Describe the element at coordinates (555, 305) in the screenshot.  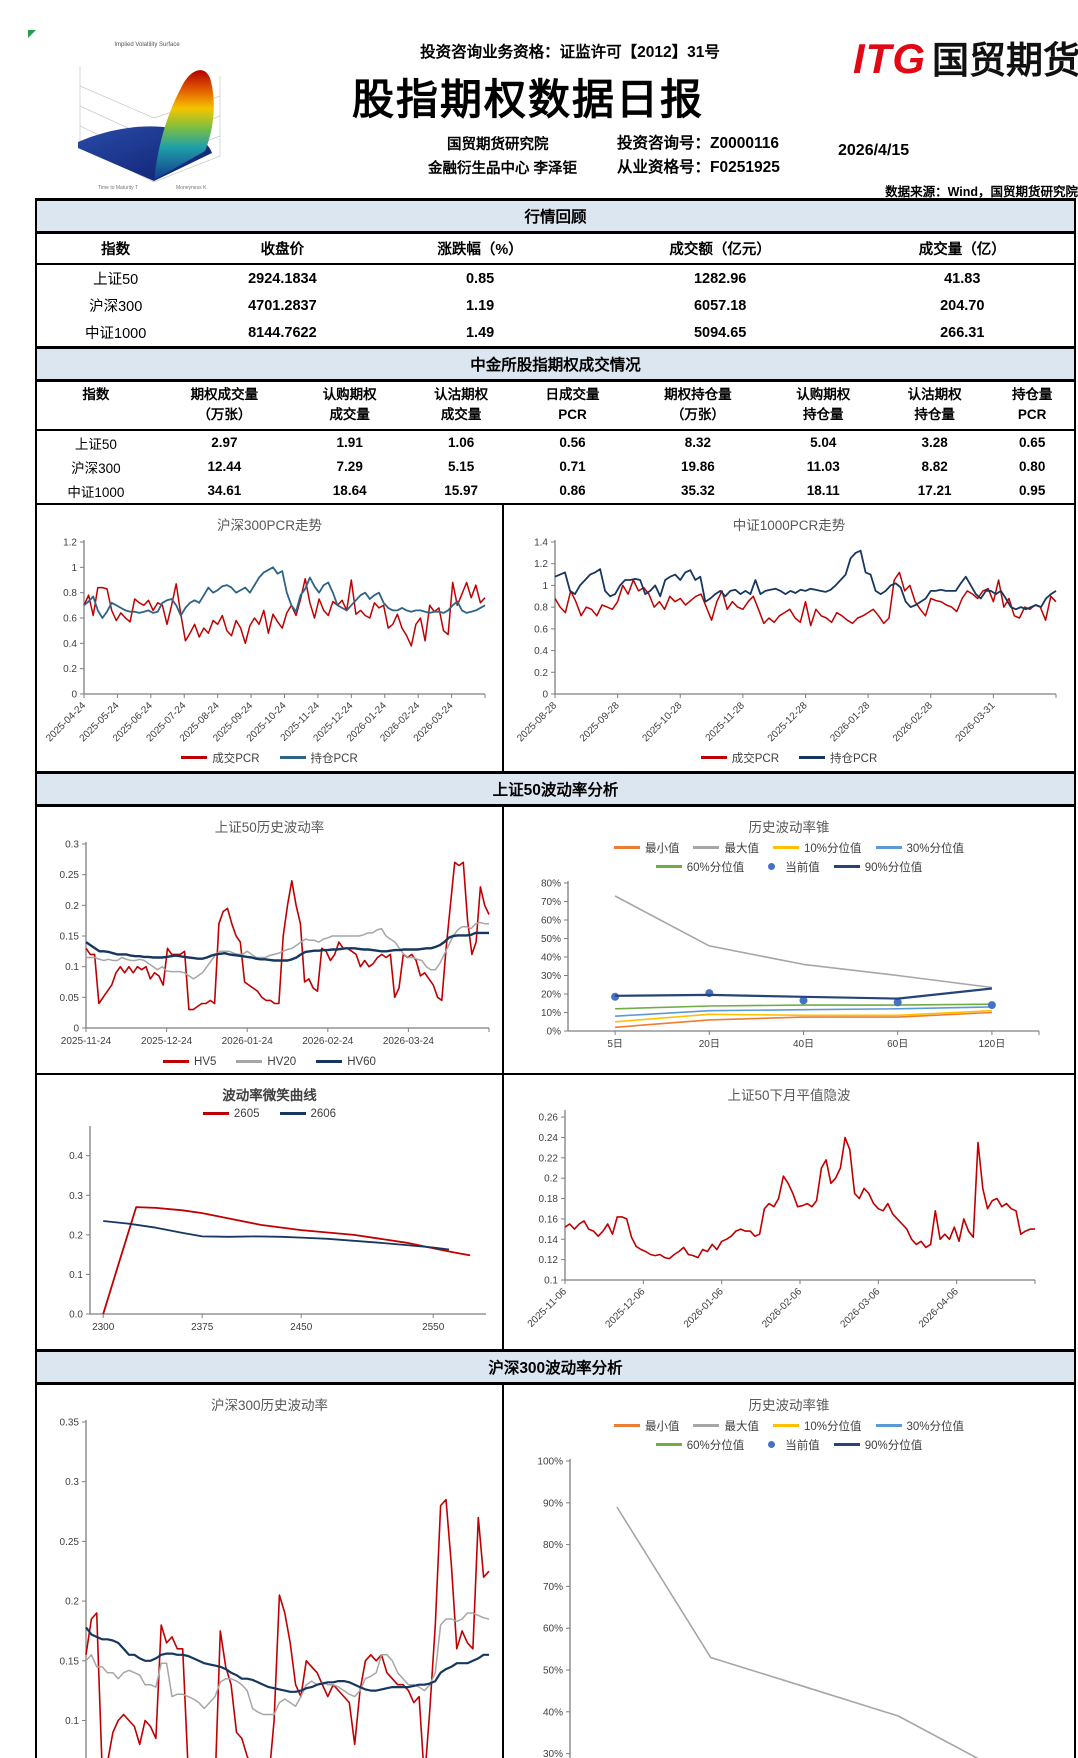
I see `table-row: 沪深300 4701.2837 1.19 6057.18 204.70` at that location.